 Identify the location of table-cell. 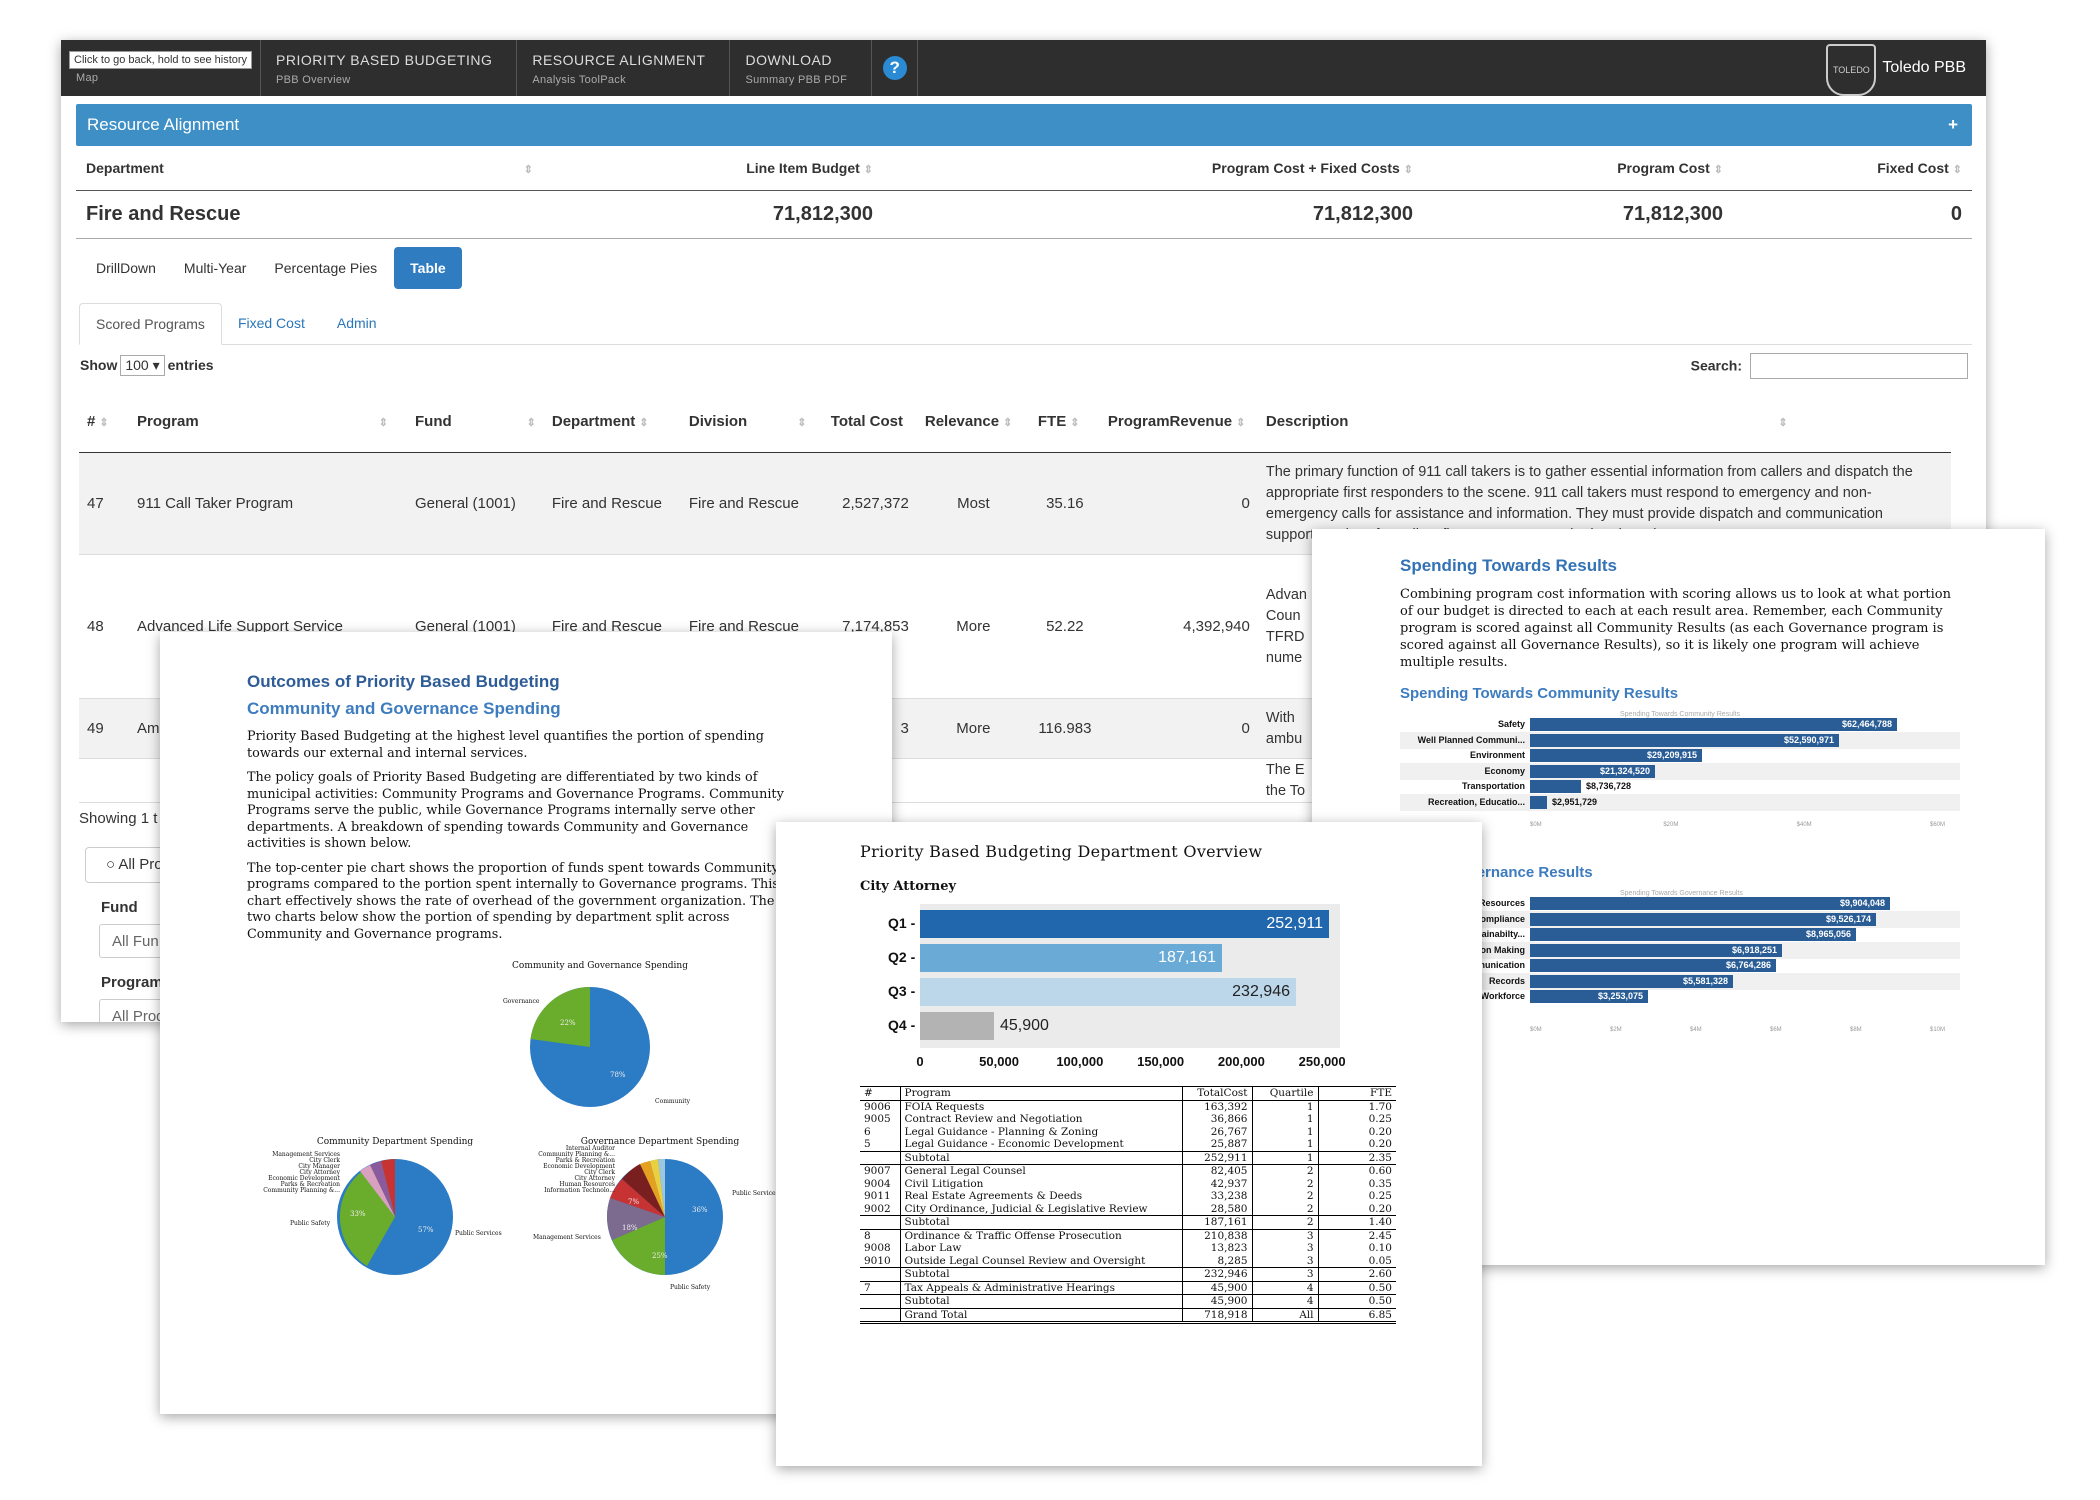
(880, 1274).